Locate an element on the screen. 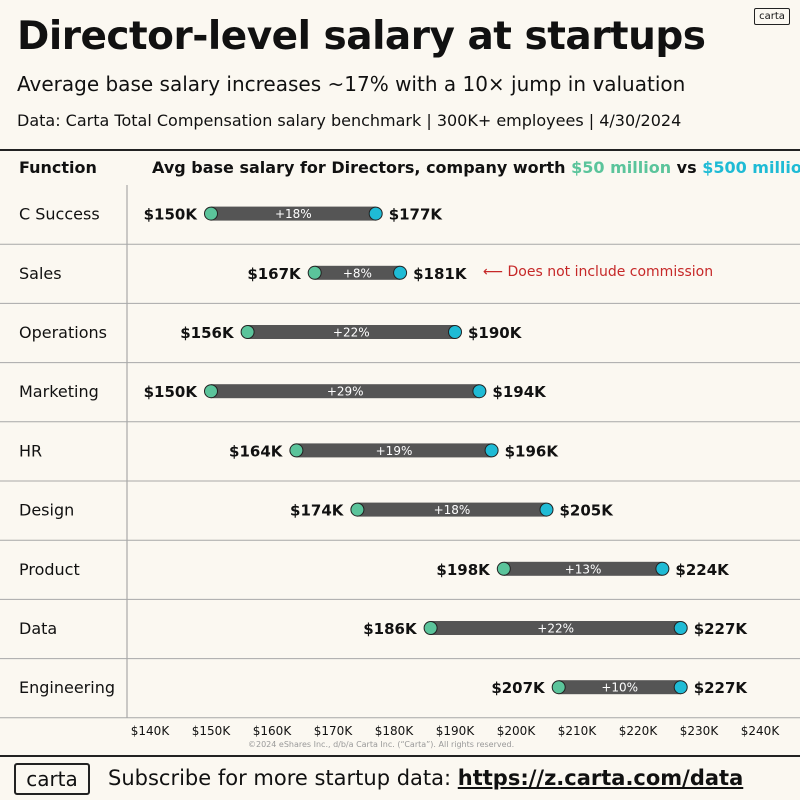 The width and height of the screenshot is (800, 800). change-label: +19% is located at coordinates (394, 451).